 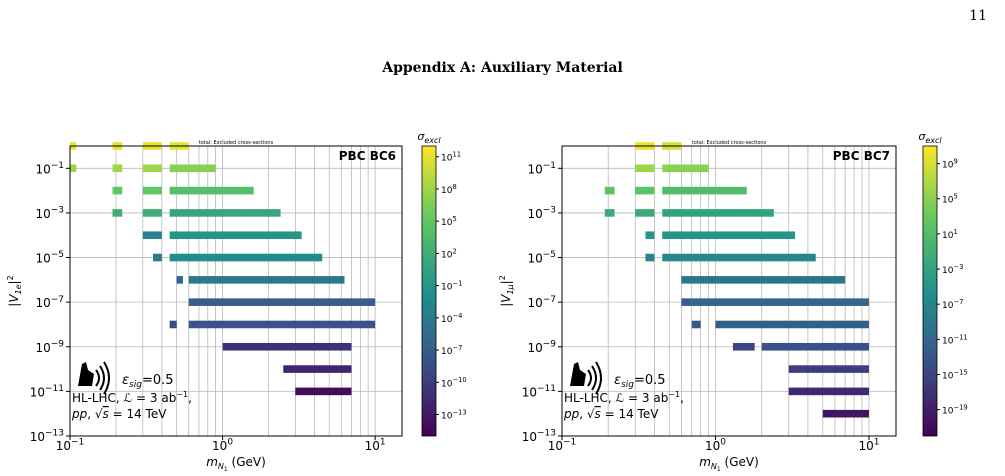 I want to click on colorbar-tick-label: 10¹, so click(x=950, y=234).